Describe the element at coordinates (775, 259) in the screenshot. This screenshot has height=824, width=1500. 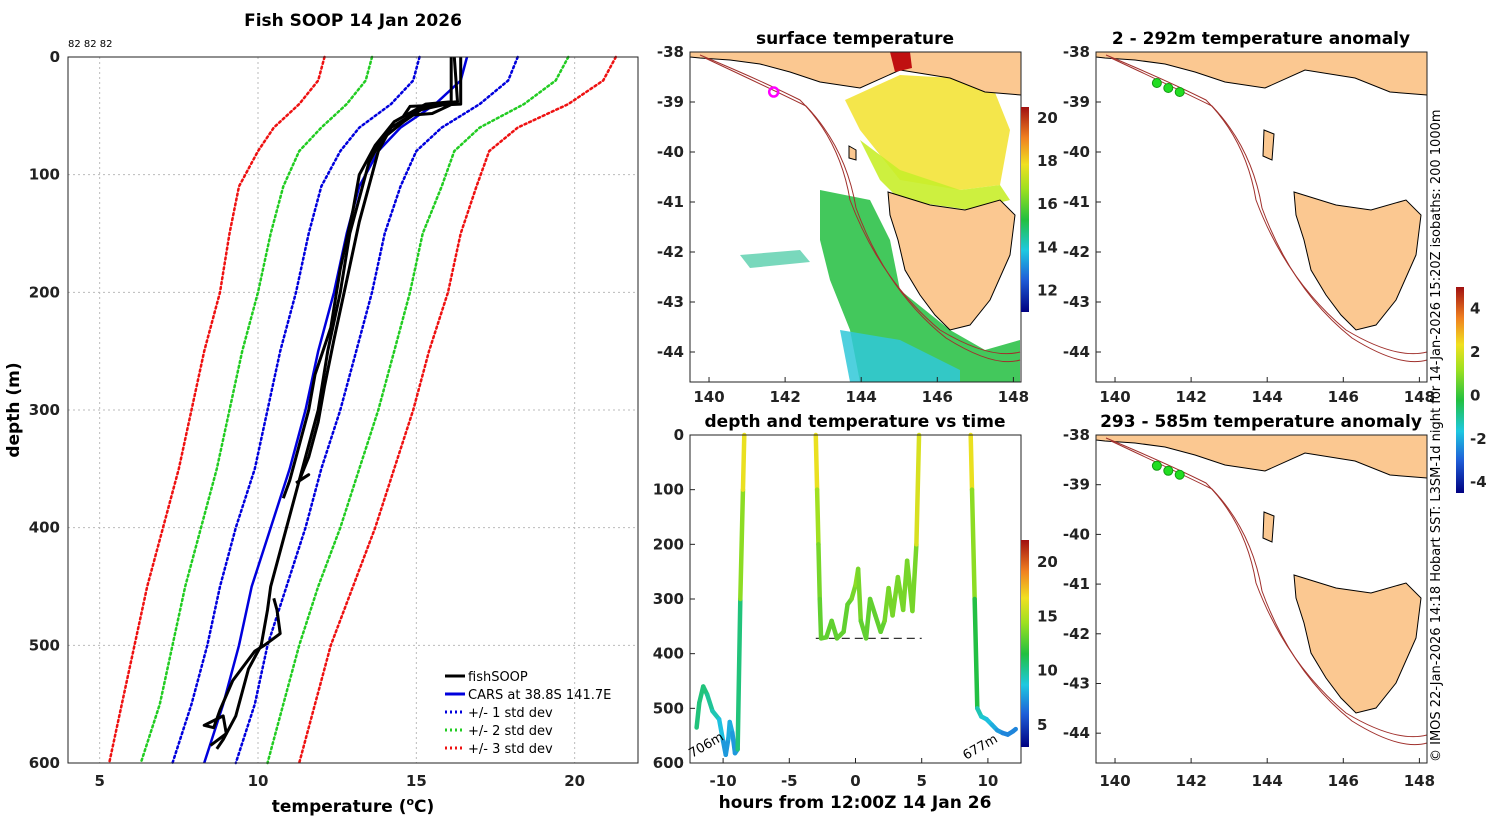
I see `sst-patch` at that location.